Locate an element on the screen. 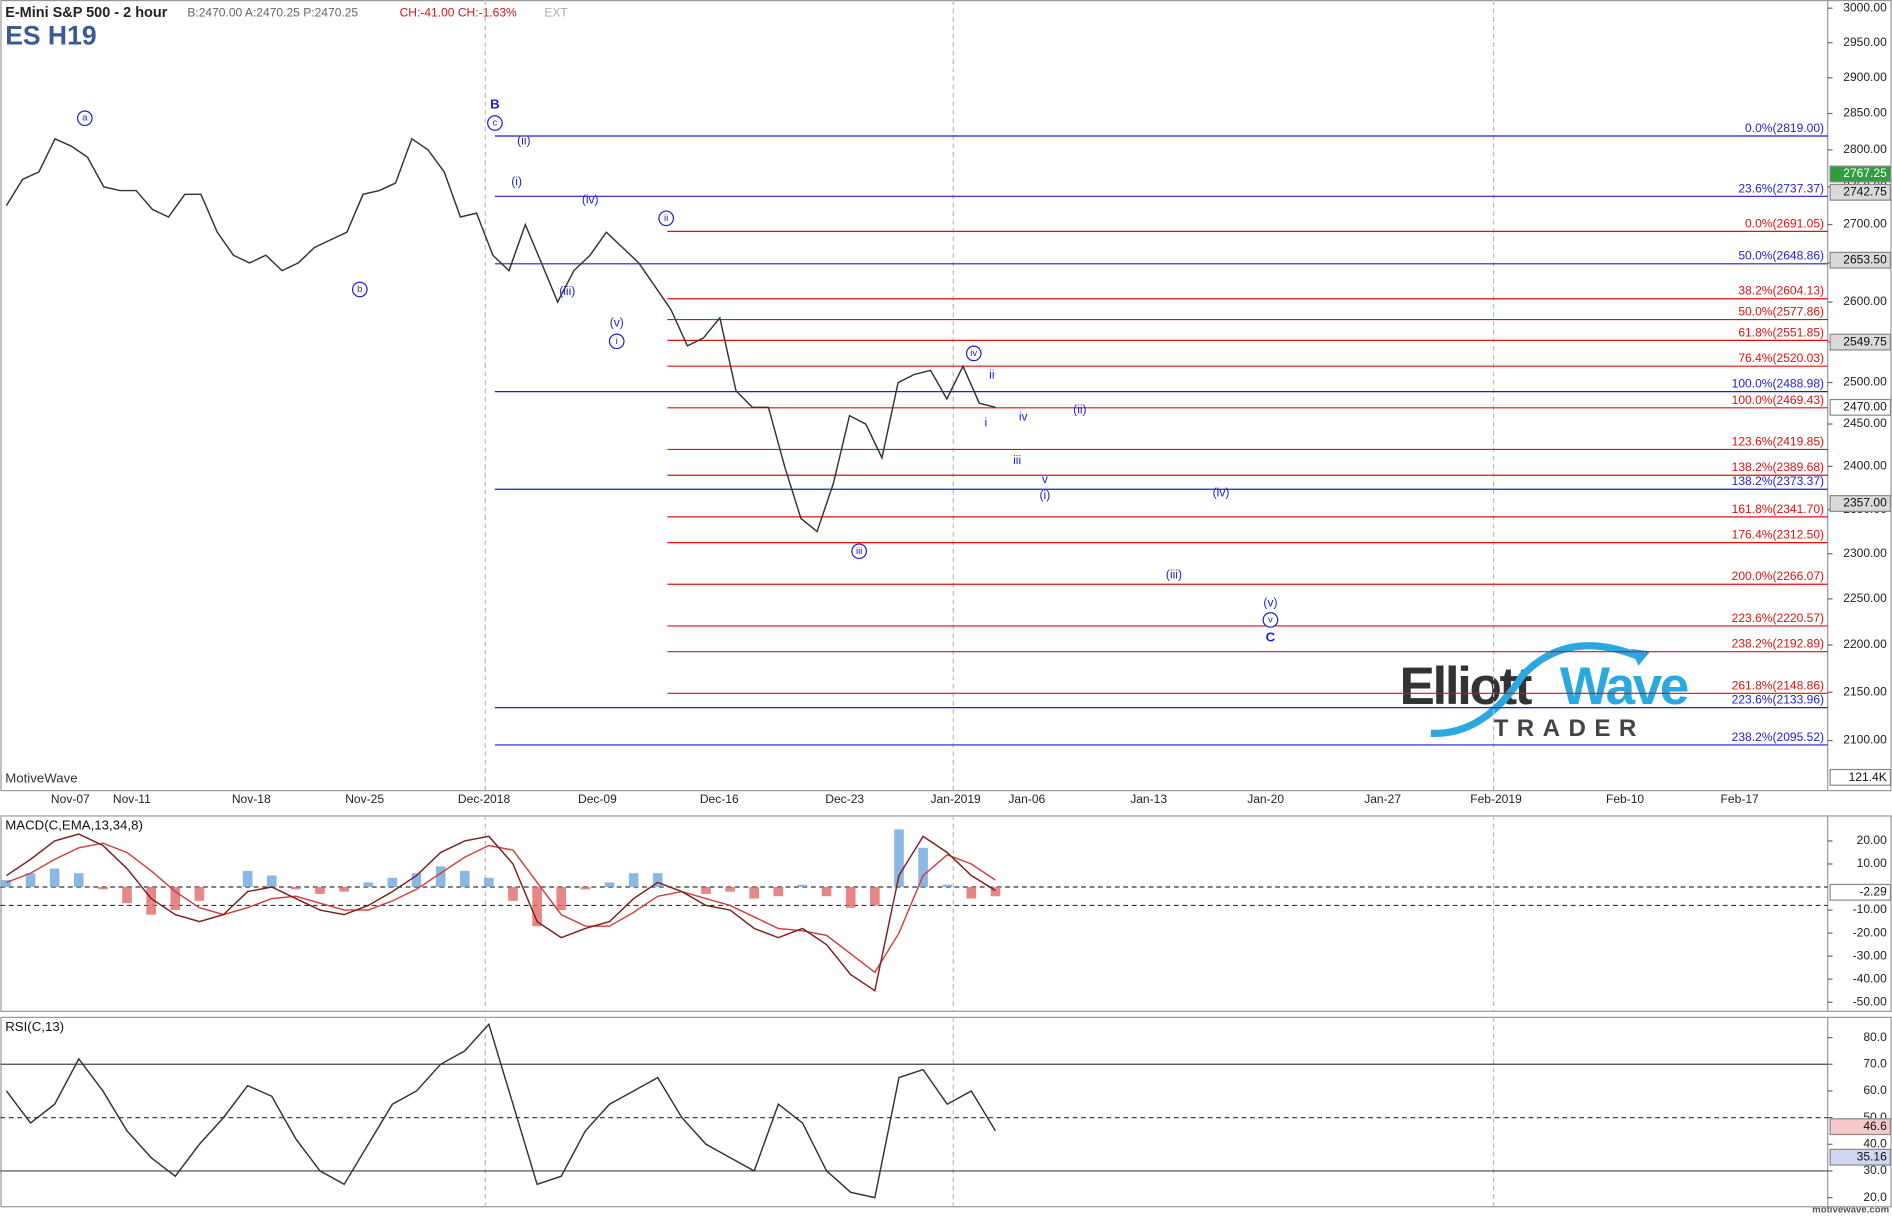 This screenshot has height=1217, width=1892. fib-label: 138.2%(2373.37) is located at coordinates (1778, 481).